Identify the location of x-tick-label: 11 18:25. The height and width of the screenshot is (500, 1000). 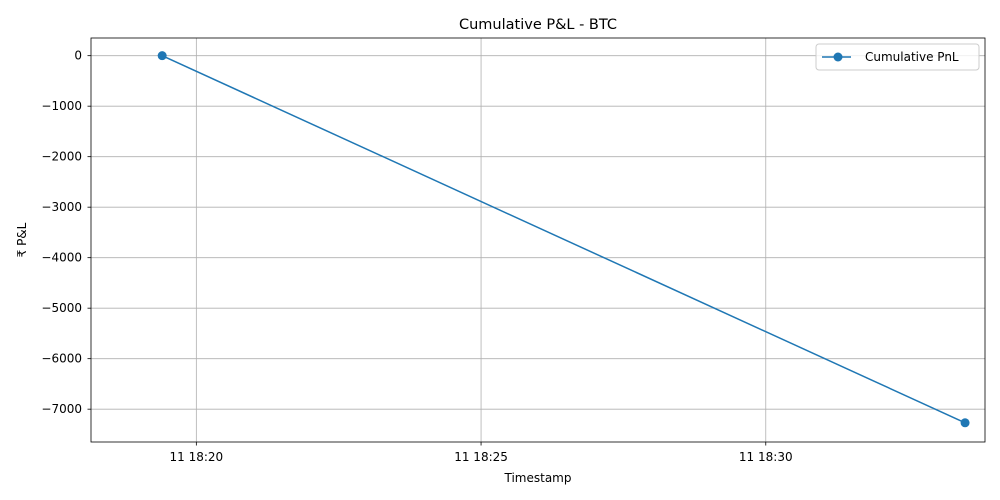
(481, 457).